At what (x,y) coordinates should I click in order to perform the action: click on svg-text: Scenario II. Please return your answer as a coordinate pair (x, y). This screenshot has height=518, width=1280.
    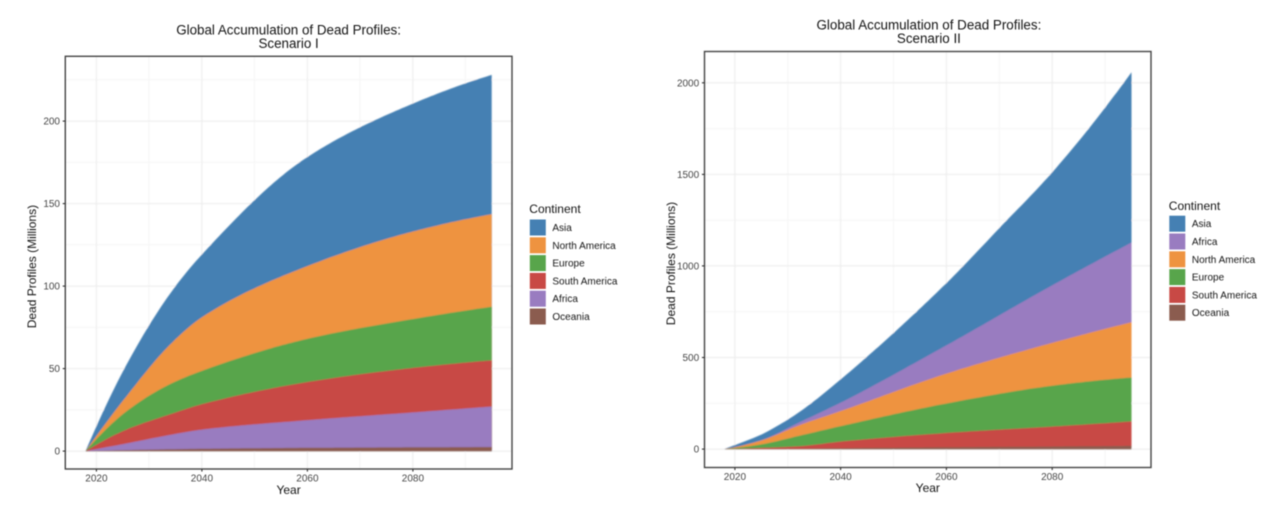
    Looking at the image, I should click on (929, 38).